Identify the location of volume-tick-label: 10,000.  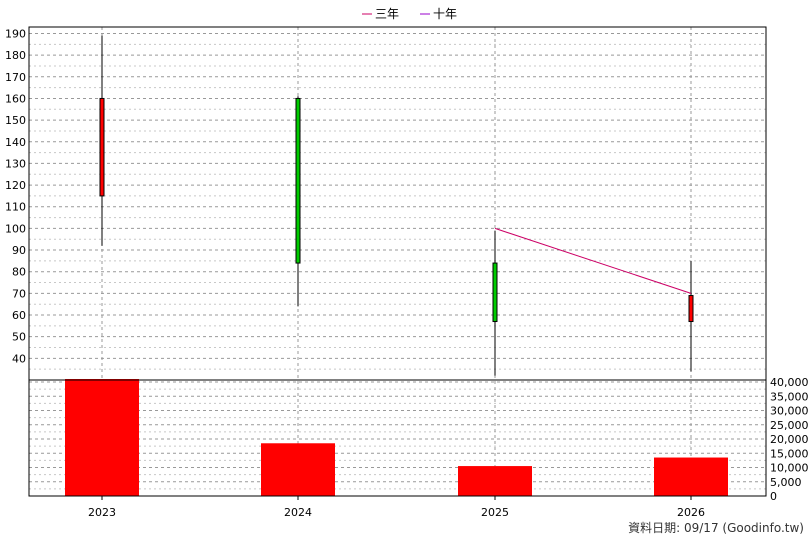
(789, 468).